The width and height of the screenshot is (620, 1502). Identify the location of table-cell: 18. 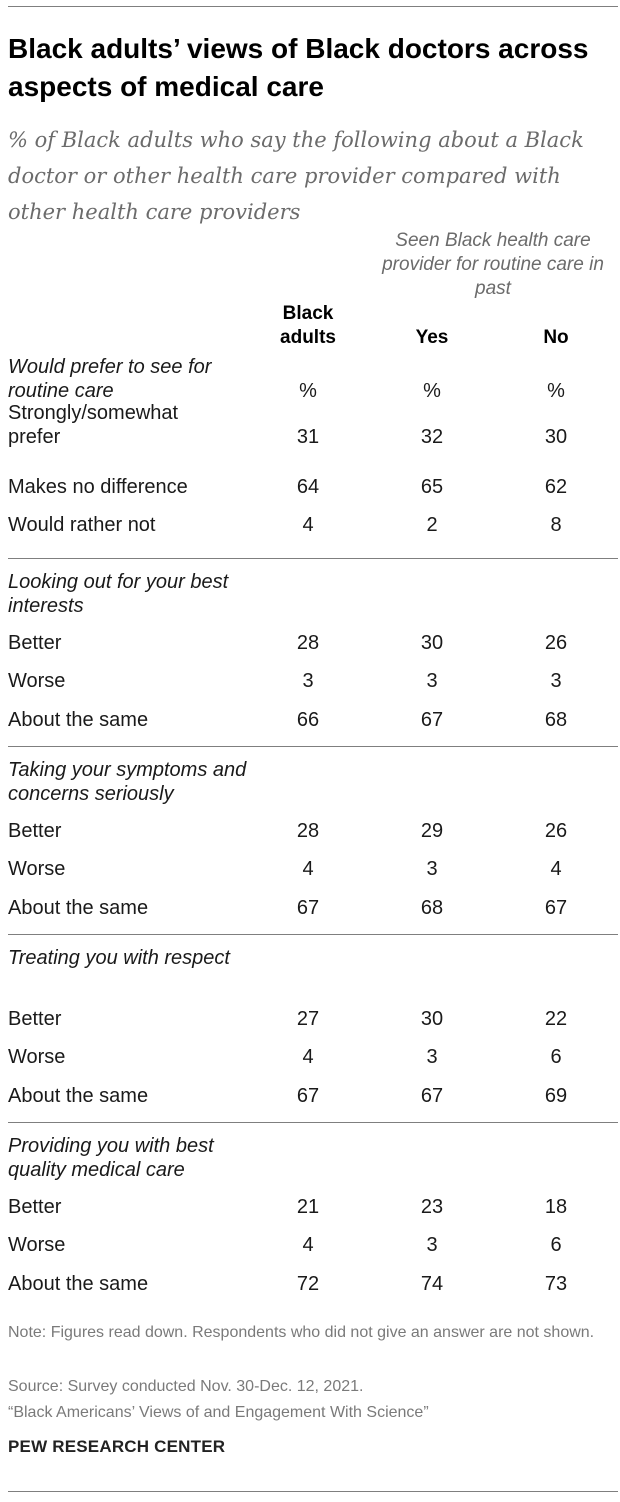
(556, 1207).